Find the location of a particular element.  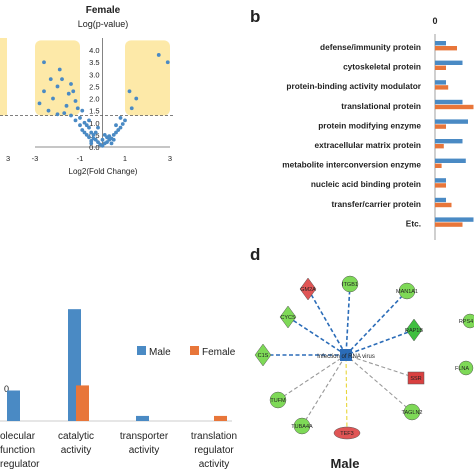

hub-node is located at coordinates (346, 355).